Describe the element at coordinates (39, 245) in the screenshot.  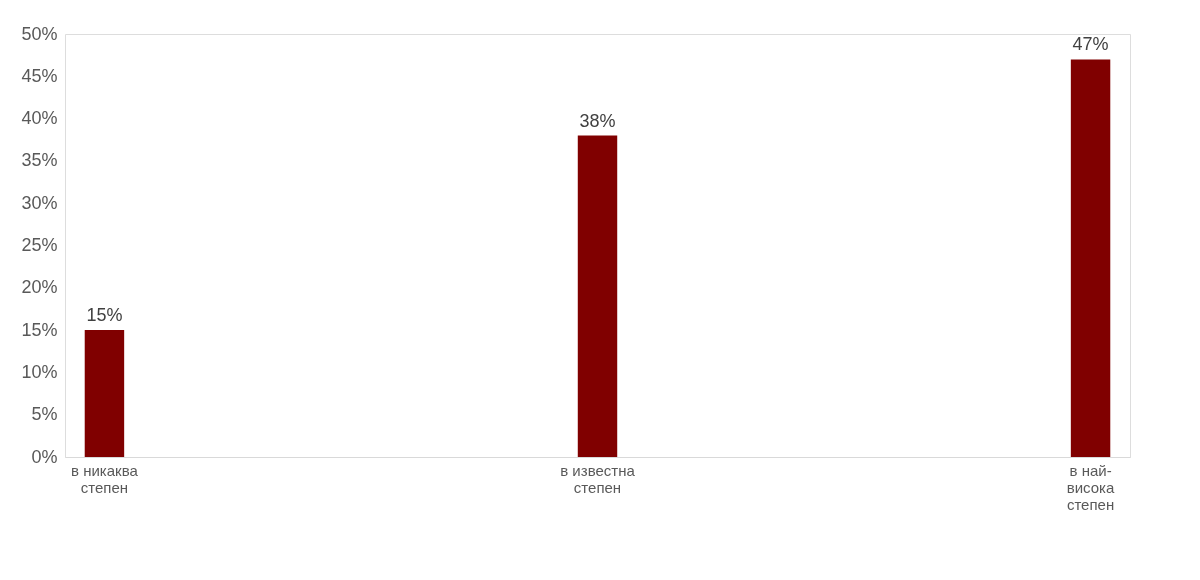
I see `y-tick-label: 25%` at that location.